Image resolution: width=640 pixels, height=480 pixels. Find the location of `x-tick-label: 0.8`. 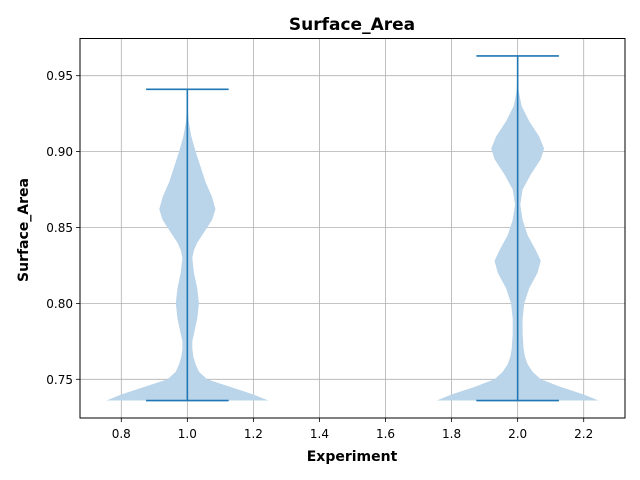

x-tick-label: 0.8 is located at coordinates (121, 434).